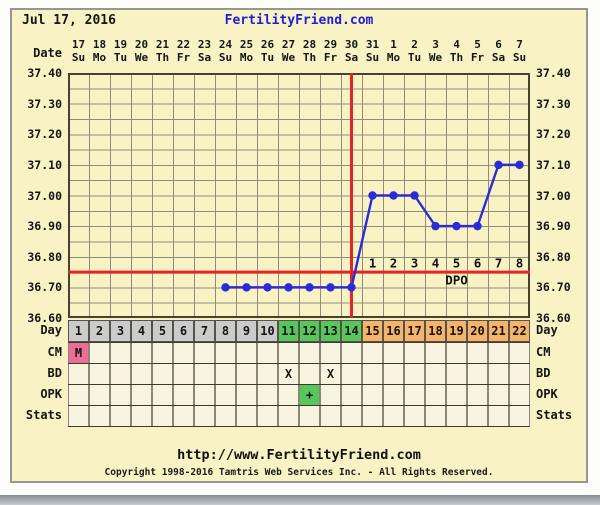 The image size is (600, 505). Describe the element at coordinates (204, 331) in the screenshot. I see `day-cell: 7` at that location.